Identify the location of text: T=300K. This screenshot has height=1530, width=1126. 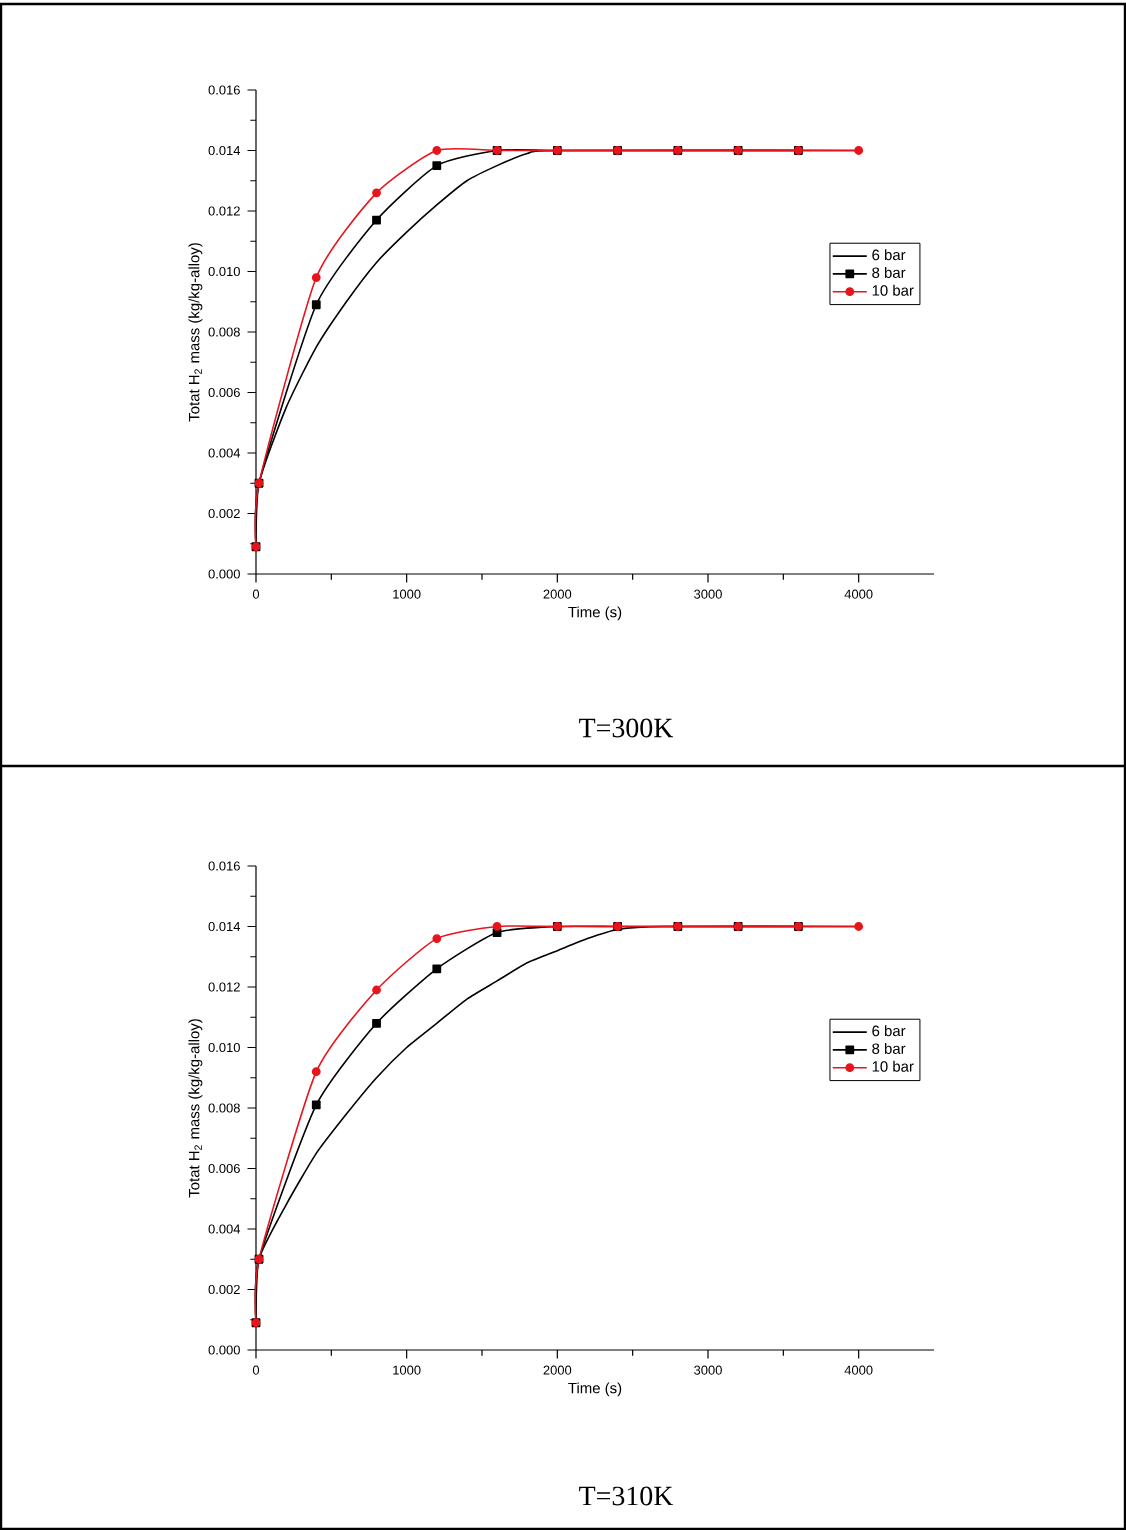
(626, 728).